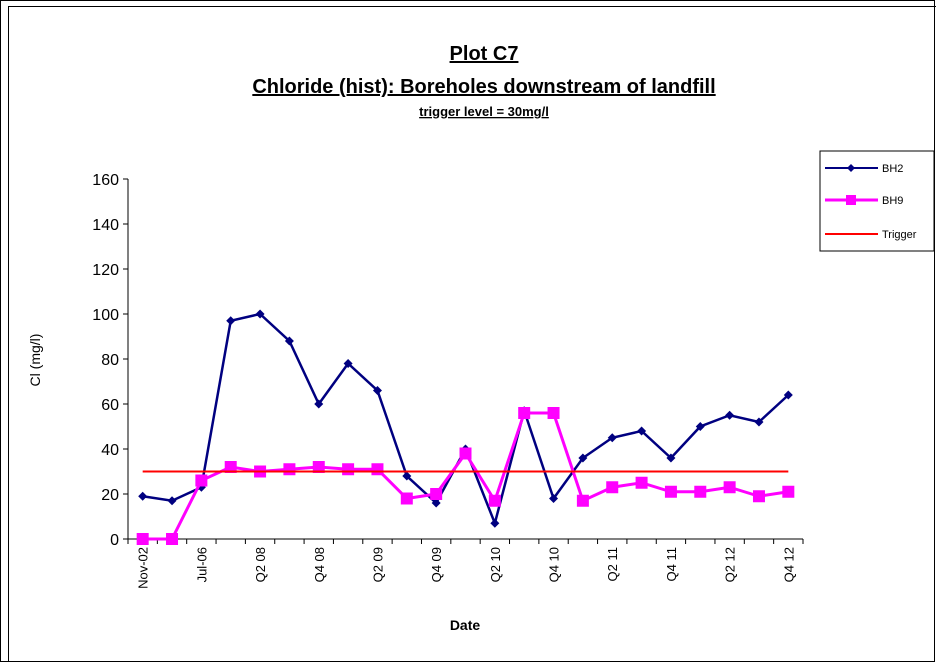 This screenshot has width=937, height=664. Describe the element at coordinates (105, 315) in the screenshot. I see `y-tick-label: 100` at that location.